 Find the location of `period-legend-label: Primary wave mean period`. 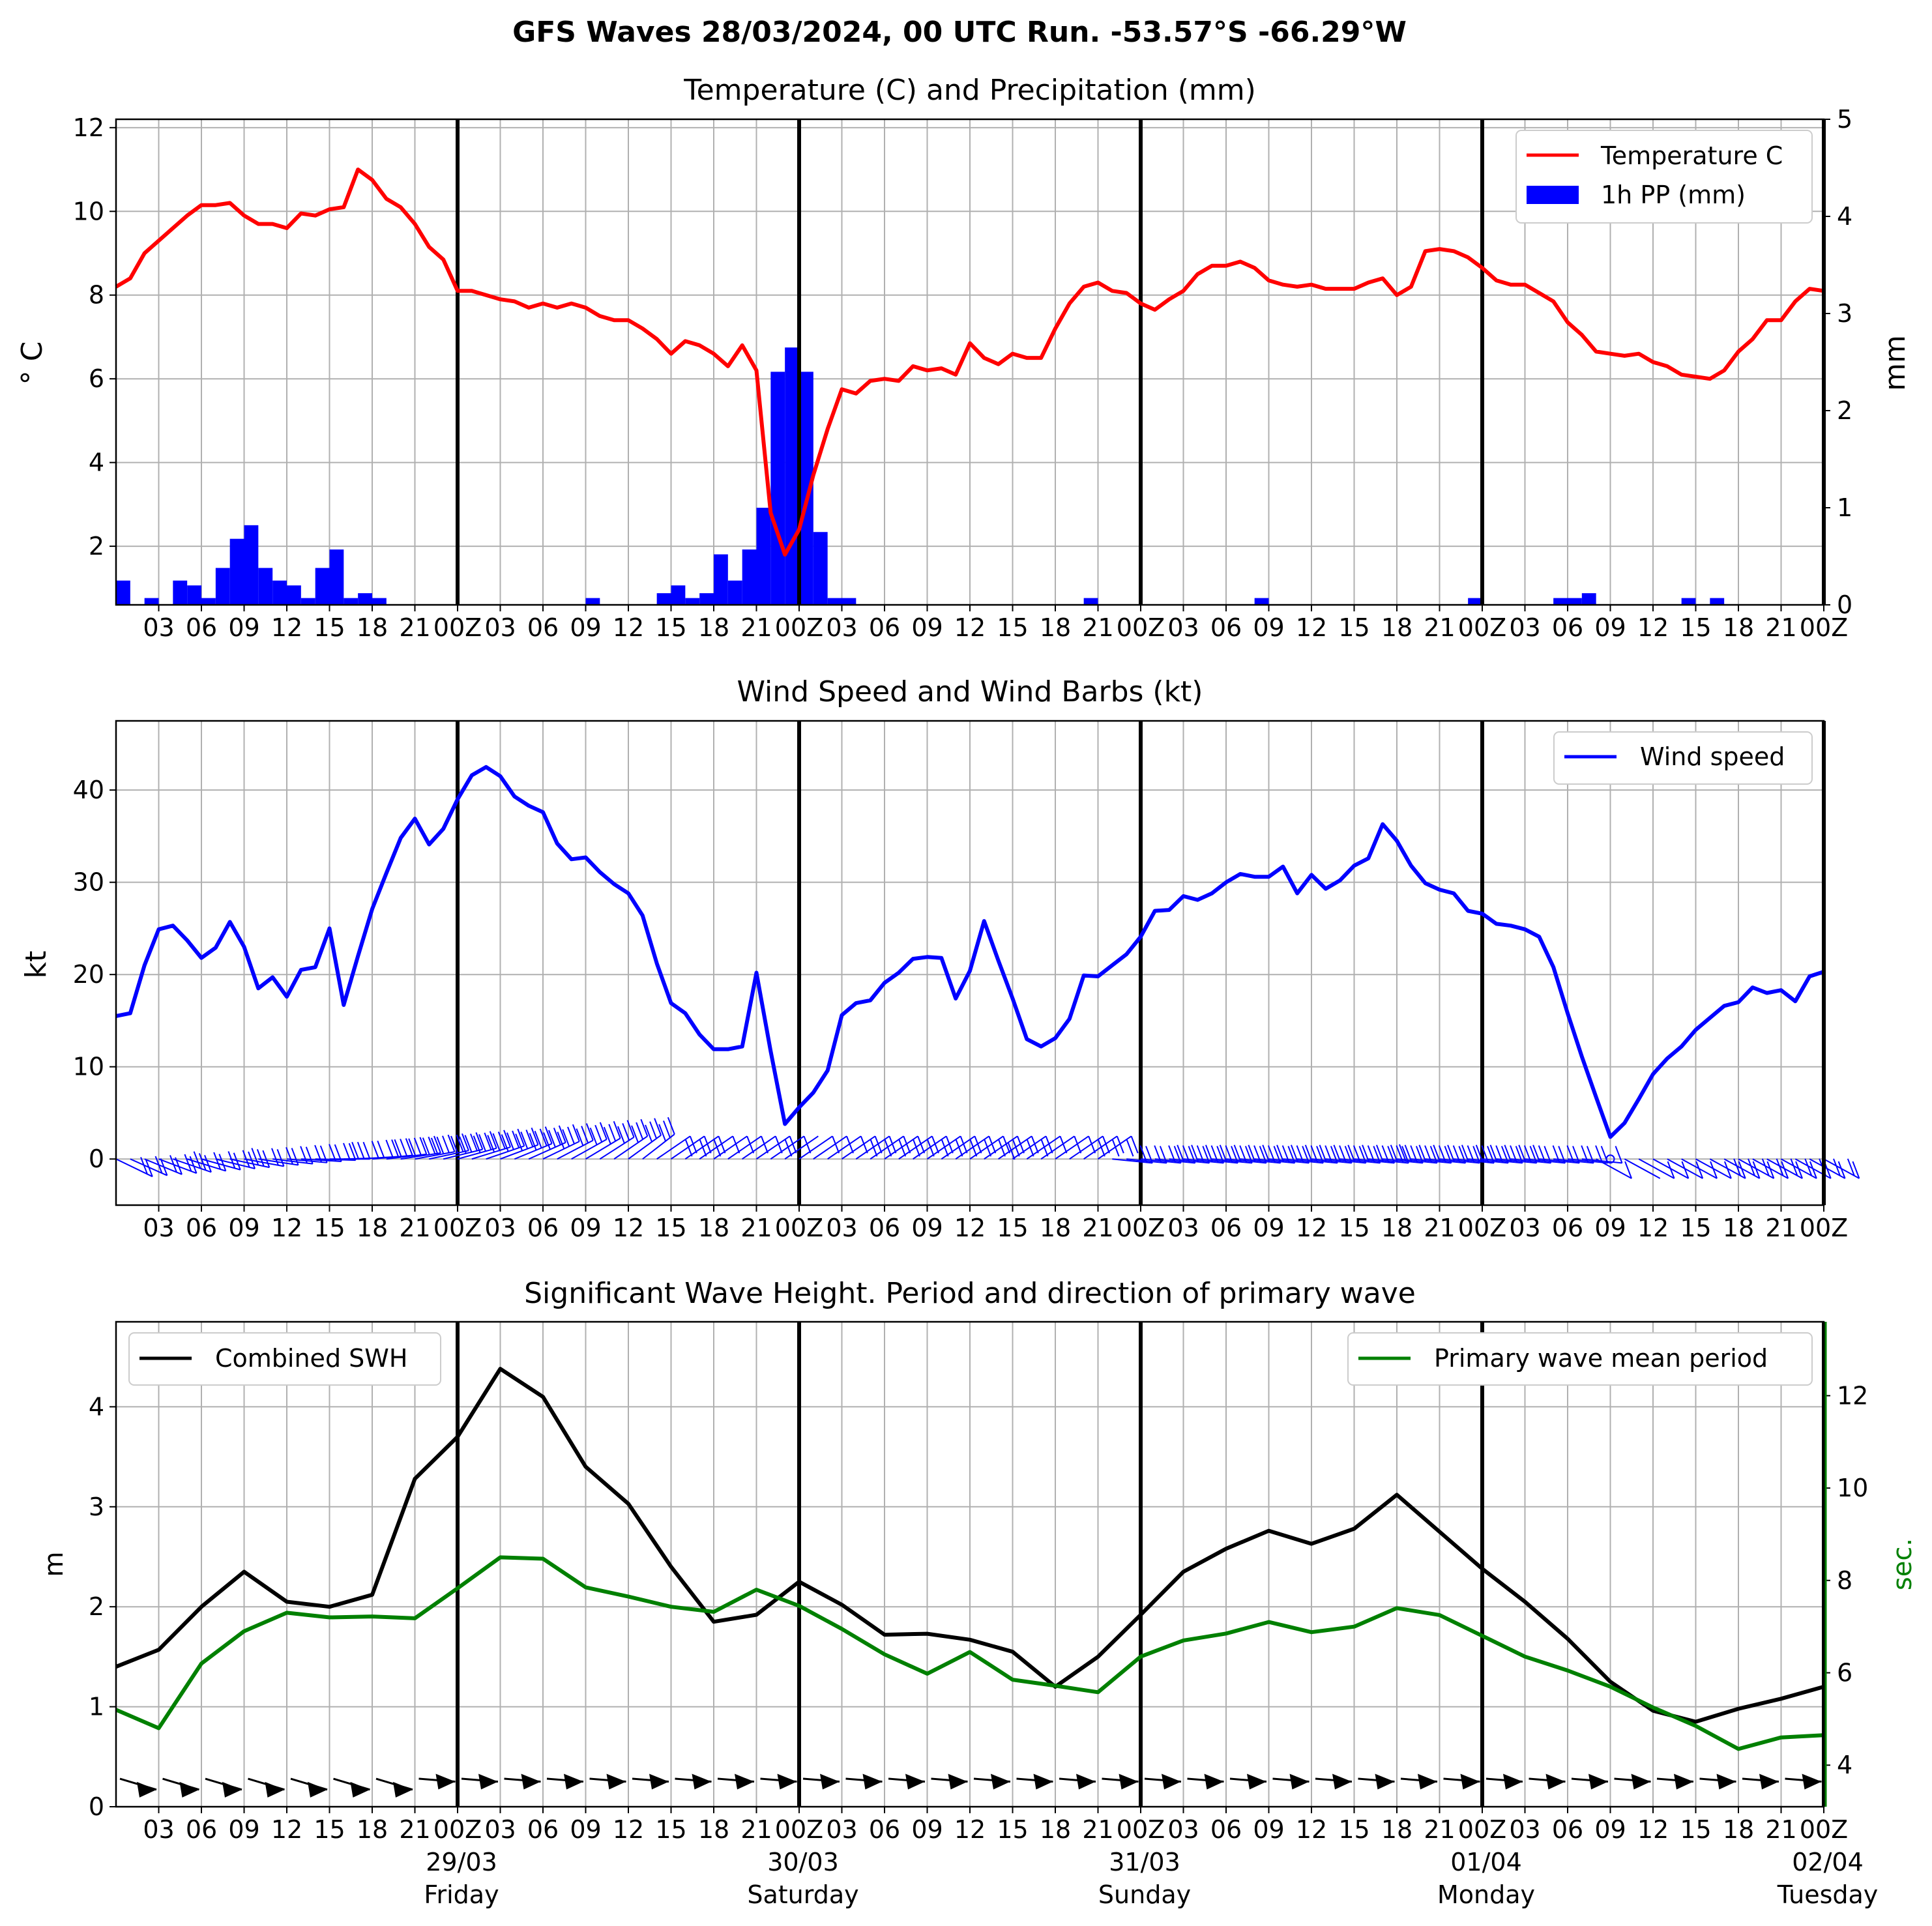

period-legend-label: Primary wave mean period is located at coordinates (1601, 1358).